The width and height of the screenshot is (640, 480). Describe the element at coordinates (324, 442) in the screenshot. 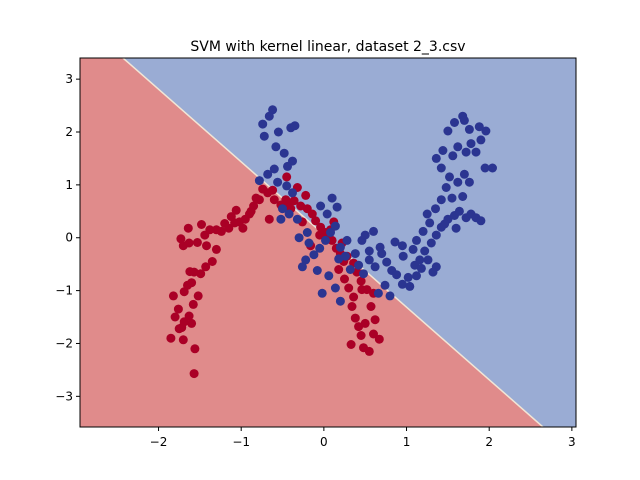

I see `x-tick-label: 0` at that location.